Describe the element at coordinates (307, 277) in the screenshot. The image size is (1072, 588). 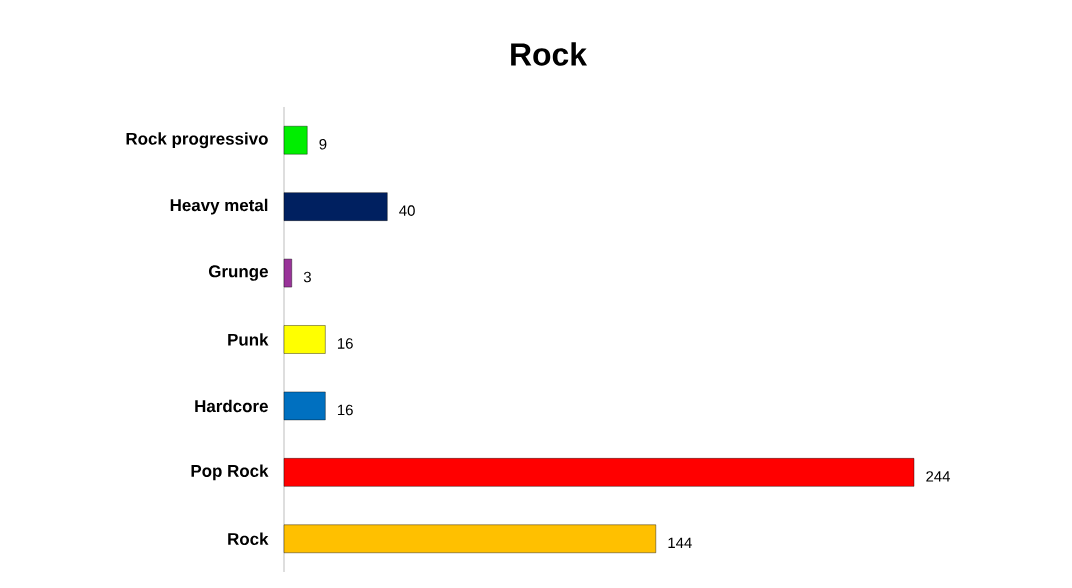
I see `data-label: 3` at that location.